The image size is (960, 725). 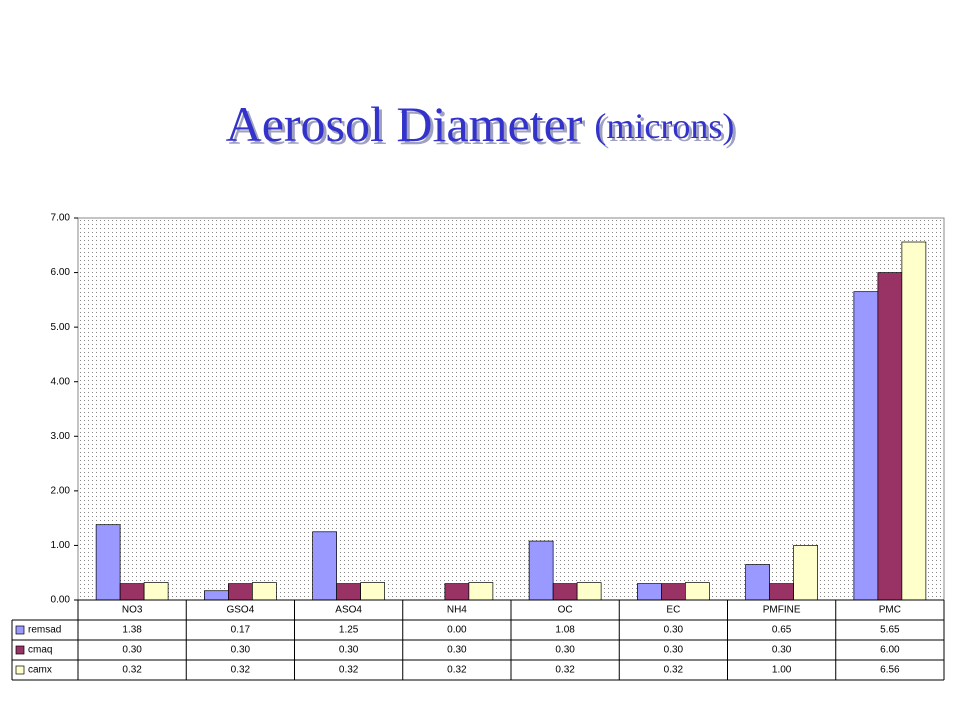 What do you see at coordinates (565, 610) in the screenshot?
I see `x-tick-label: OC` at bounding box center [565, 610].